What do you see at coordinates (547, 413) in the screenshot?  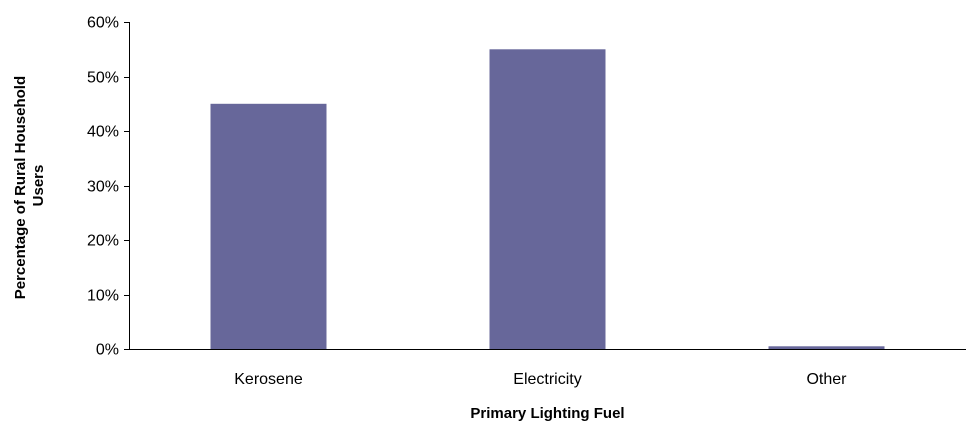 I see `x-axis-title: Primary Lighting Fuel` at bounding box center [547, 413].